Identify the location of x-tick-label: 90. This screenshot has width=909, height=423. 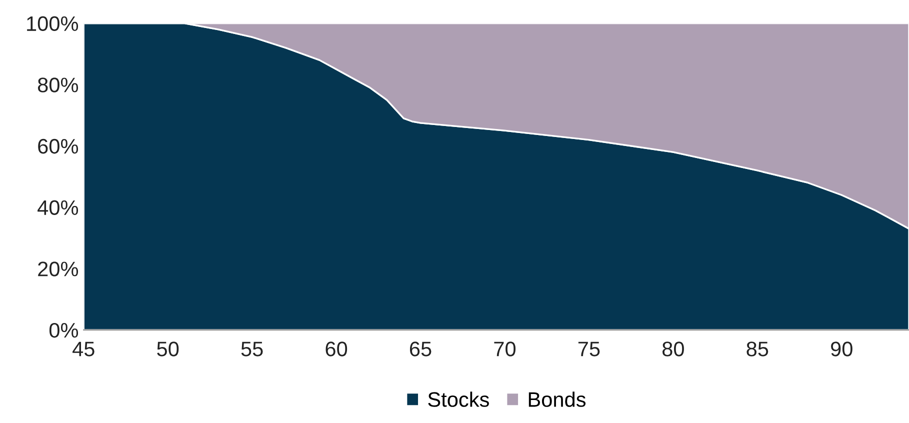
(841, 349).